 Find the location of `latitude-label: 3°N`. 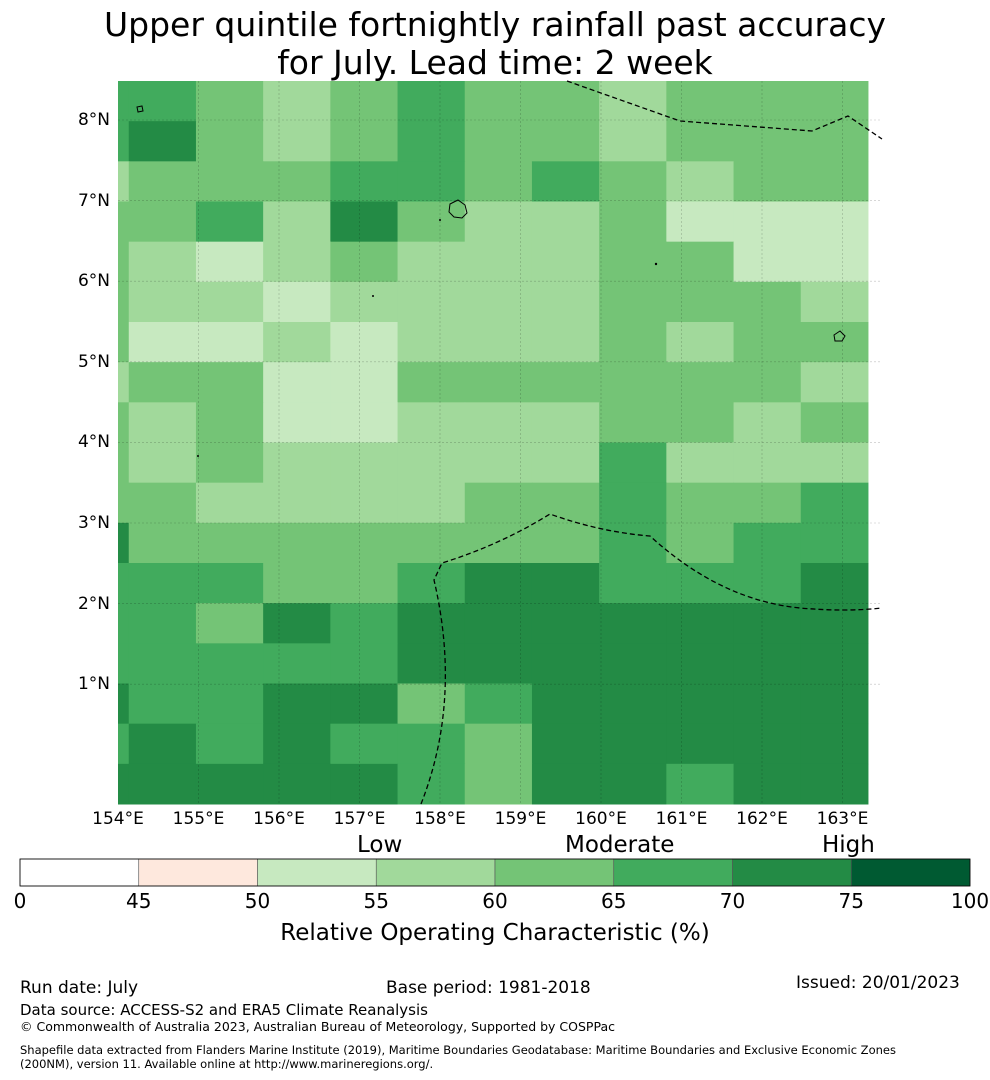

latitude-label: 3°N is located at coordinates (93, 523).